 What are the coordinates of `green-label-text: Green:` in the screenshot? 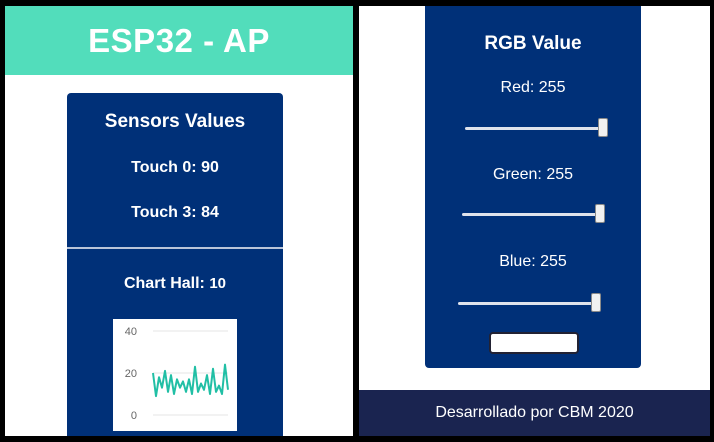 It's located at (517, 174).